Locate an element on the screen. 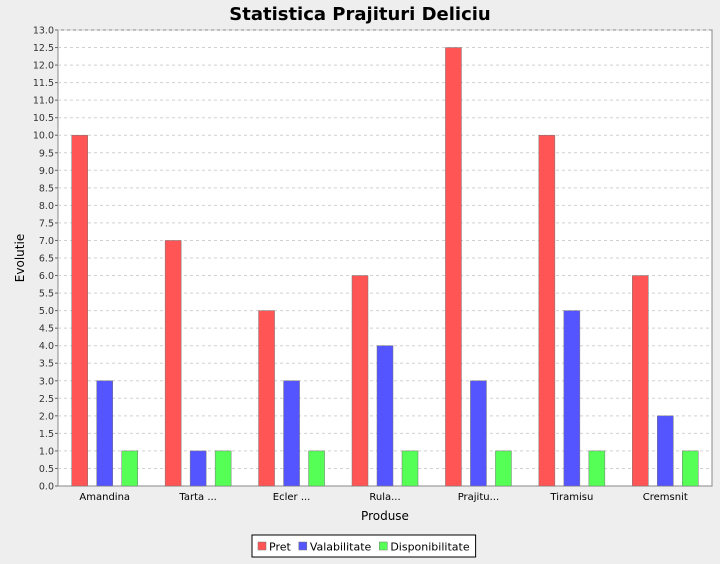 This screenshot has height=564, width=720. y-tick-label: 1.0 is located at coordinates (46, 451).